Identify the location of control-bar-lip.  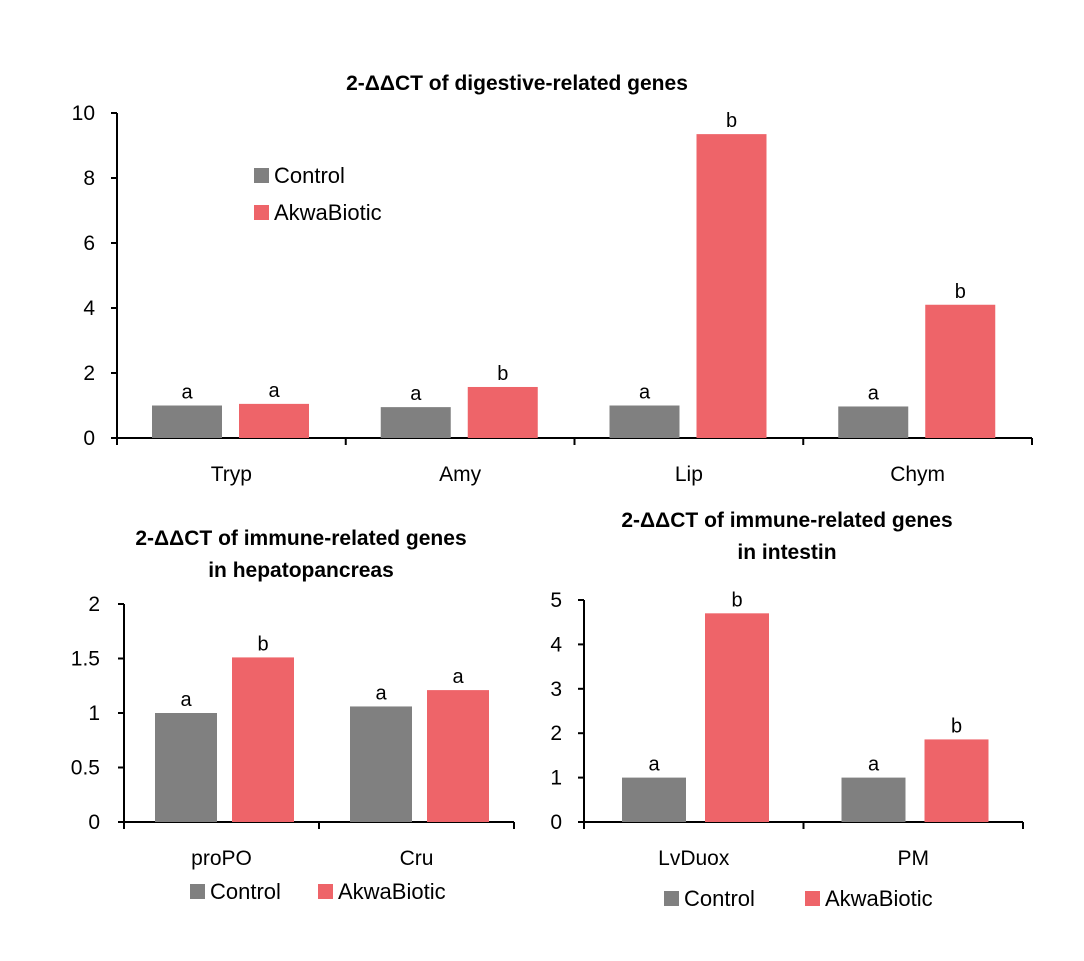
(644, 421).